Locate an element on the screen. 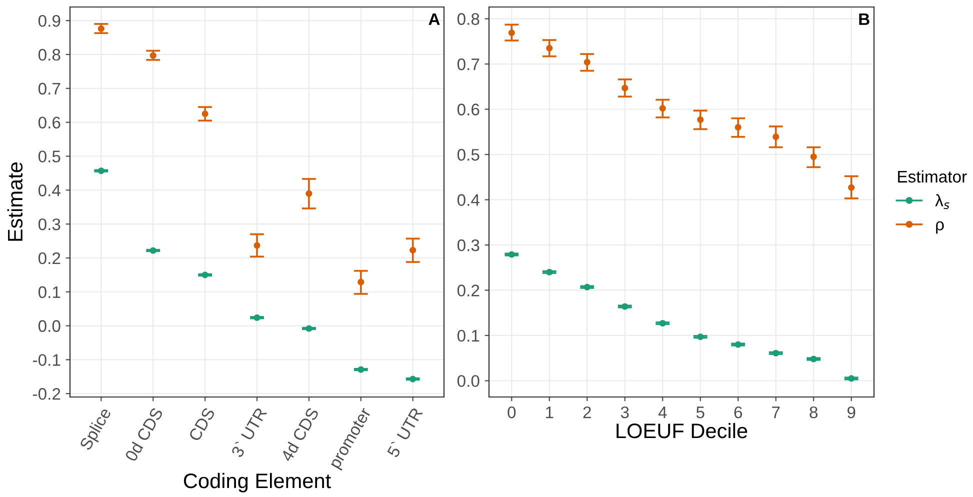 The image size is (973, 497). x-tick-label: 9 is located at coordinates (852, 412).